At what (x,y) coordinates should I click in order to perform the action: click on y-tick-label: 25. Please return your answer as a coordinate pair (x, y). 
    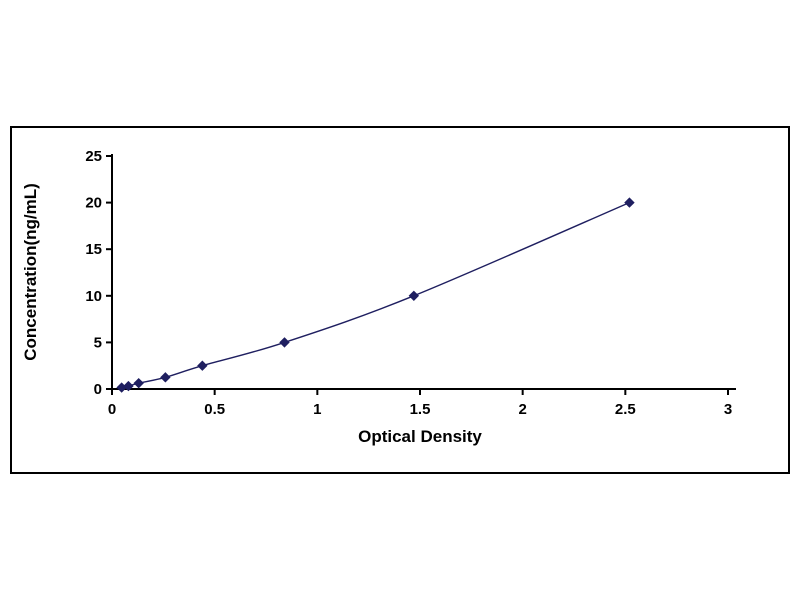
    Looking at the image, I should click on (93, 156).